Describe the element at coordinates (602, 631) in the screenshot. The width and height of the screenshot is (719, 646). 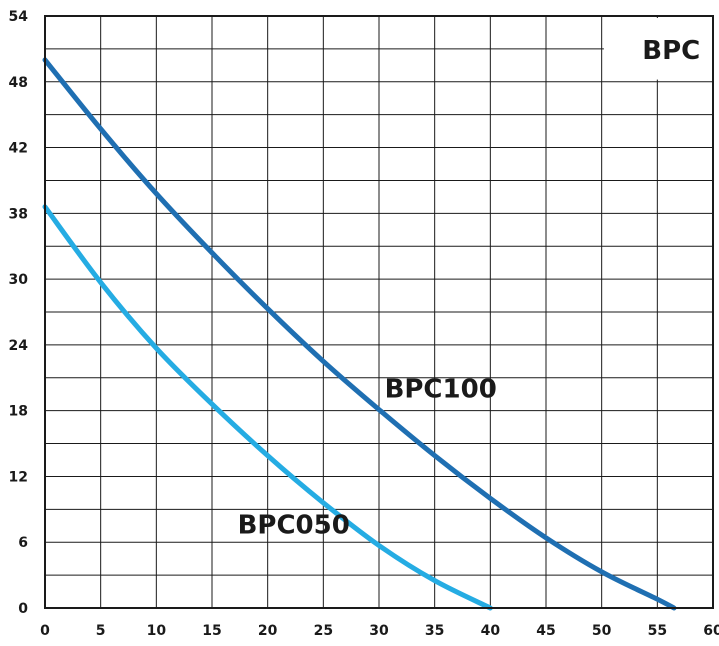
I see `x-tick-label: 50` at that location.